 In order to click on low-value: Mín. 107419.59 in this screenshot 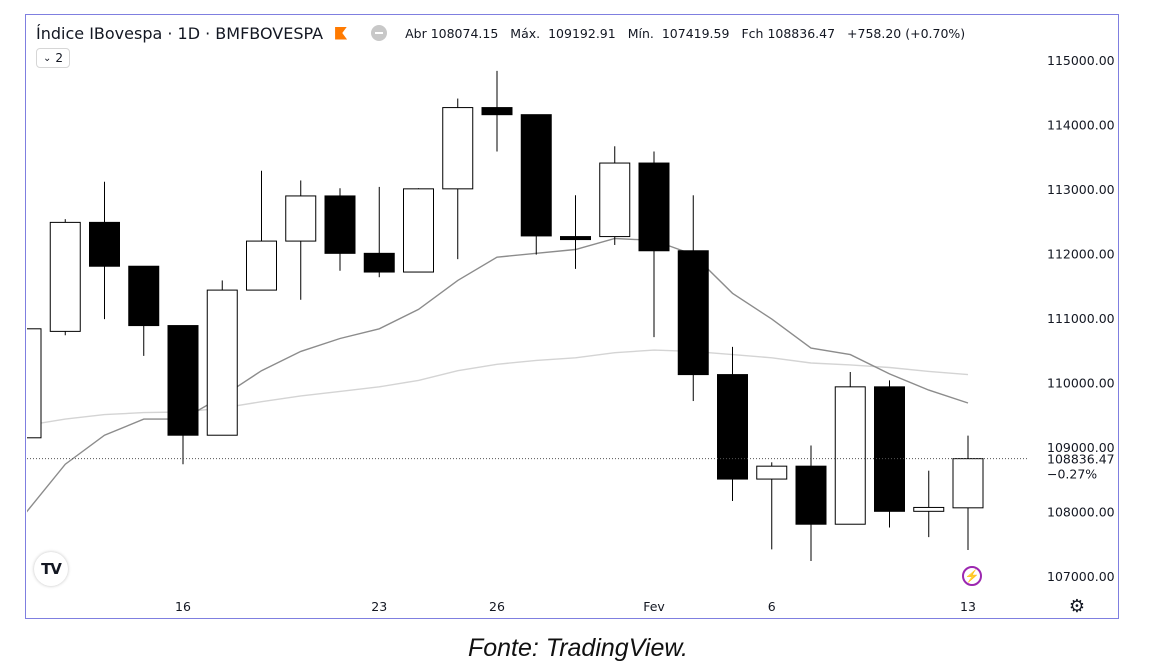, I will do `click(678, 33)`.